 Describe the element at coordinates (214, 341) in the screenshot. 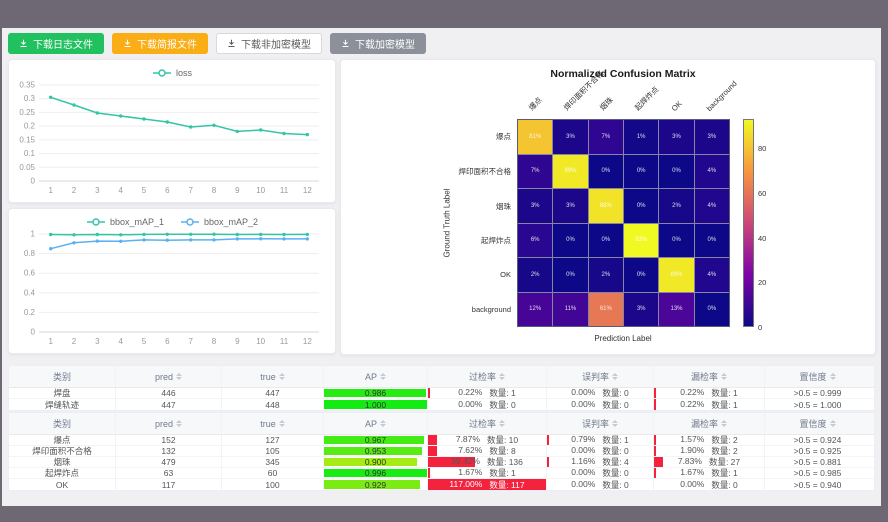

I see `svg-text: 8` at that location.